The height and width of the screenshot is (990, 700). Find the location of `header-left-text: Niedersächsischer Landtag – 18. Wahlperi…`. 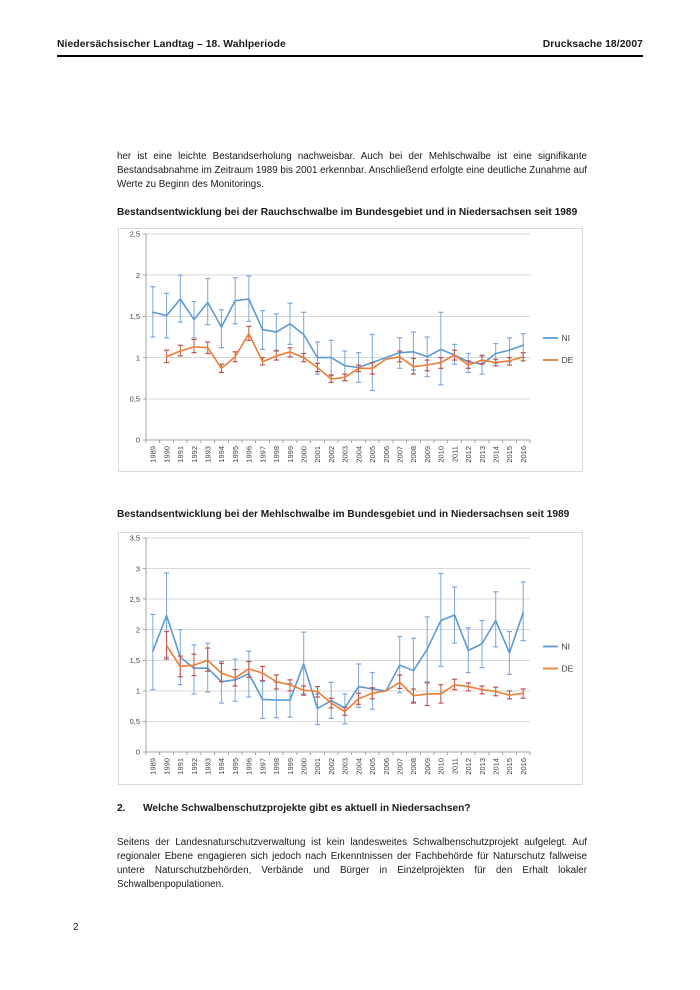

header-left-text: Niedersächsischer Landtag – 18. Wahlperi… is located at coordinates (171, 44).